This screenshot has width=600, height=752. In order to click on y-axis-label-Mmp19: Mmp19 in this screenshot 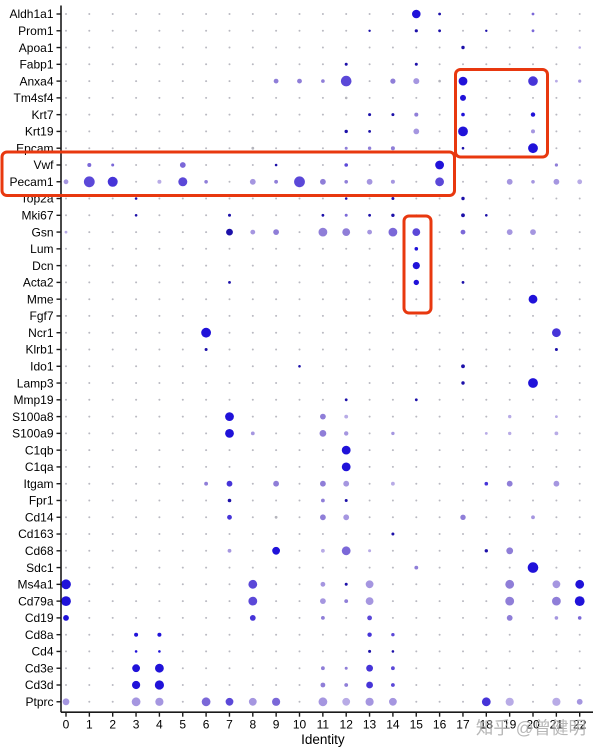, I will do `click(33, 400)`.